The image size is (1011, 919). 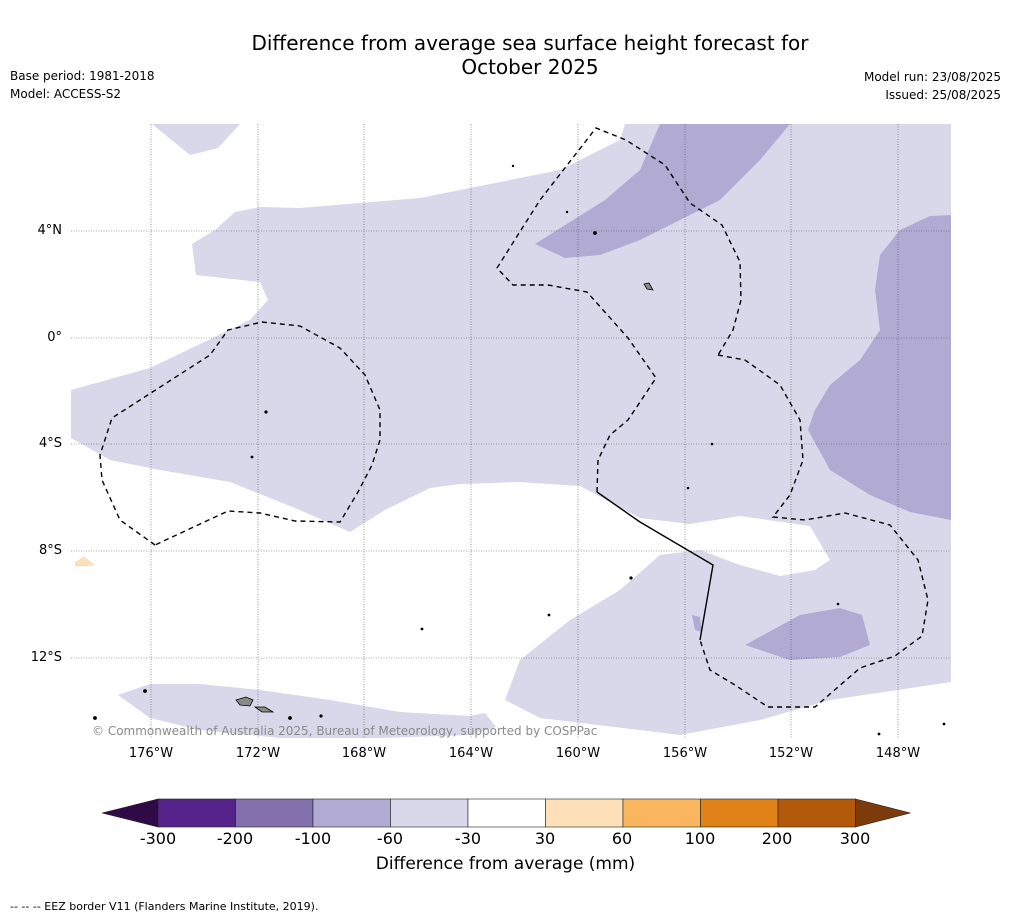 I want to click on eez-border-east, so click(x=814, y=531).